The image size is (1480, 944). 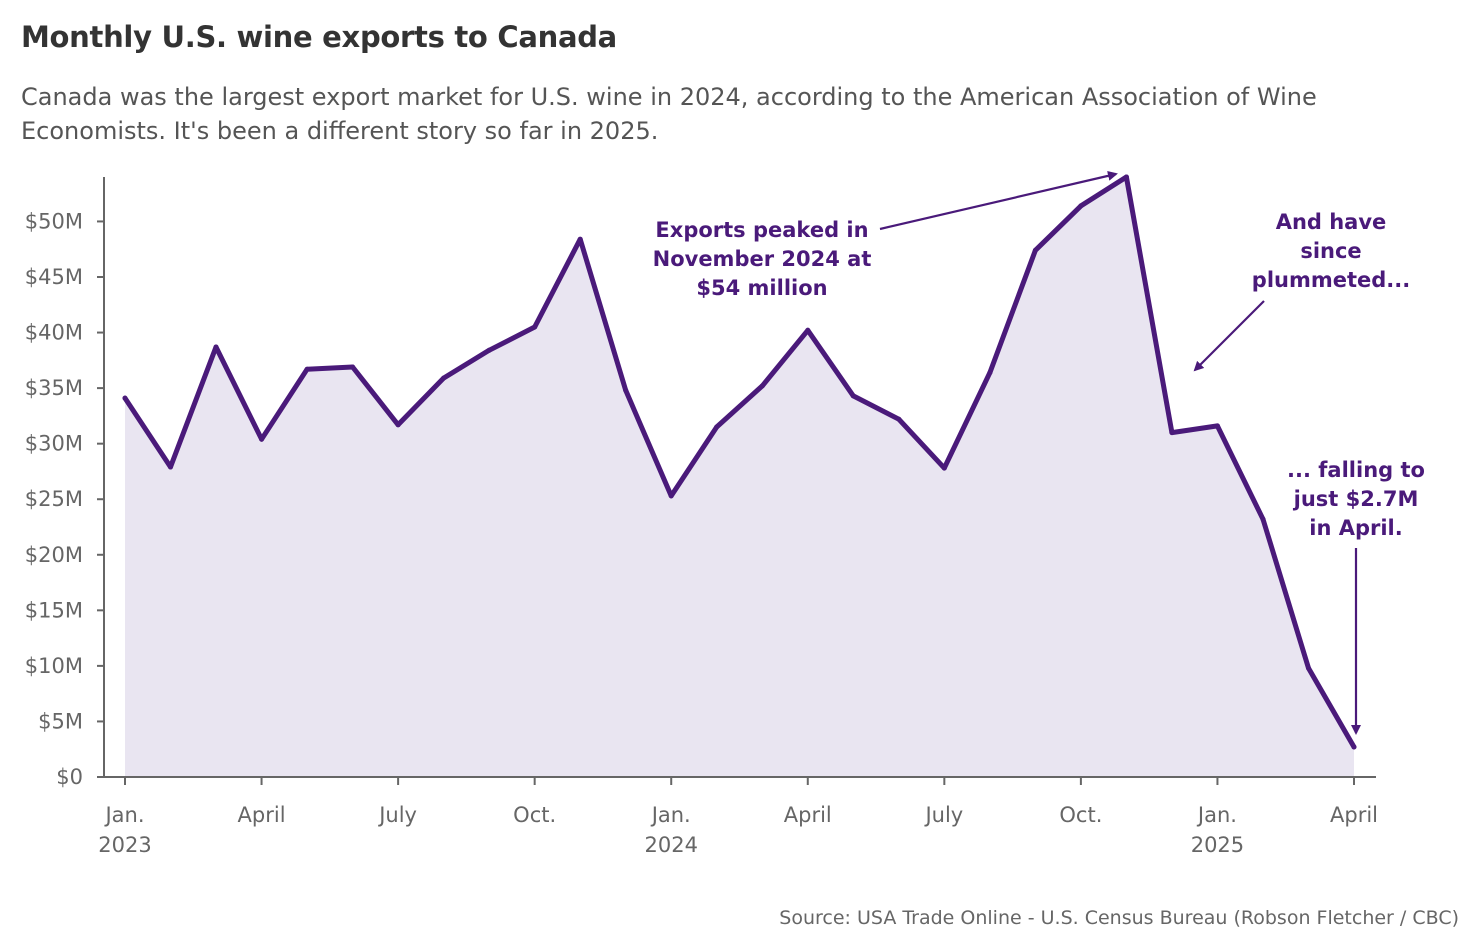 I want to click on y-tick-label: $25M, so click(x=54, y=499).